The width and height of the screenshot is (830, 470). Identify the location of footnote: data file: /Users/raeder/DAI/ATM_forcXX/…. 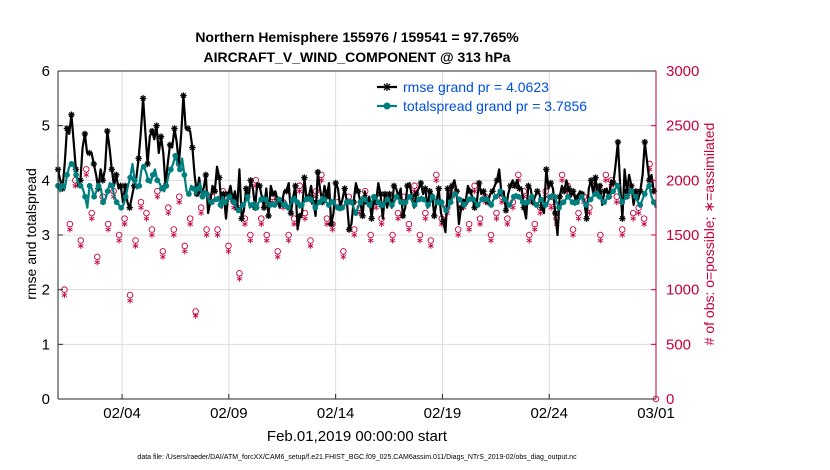
(357, 457).